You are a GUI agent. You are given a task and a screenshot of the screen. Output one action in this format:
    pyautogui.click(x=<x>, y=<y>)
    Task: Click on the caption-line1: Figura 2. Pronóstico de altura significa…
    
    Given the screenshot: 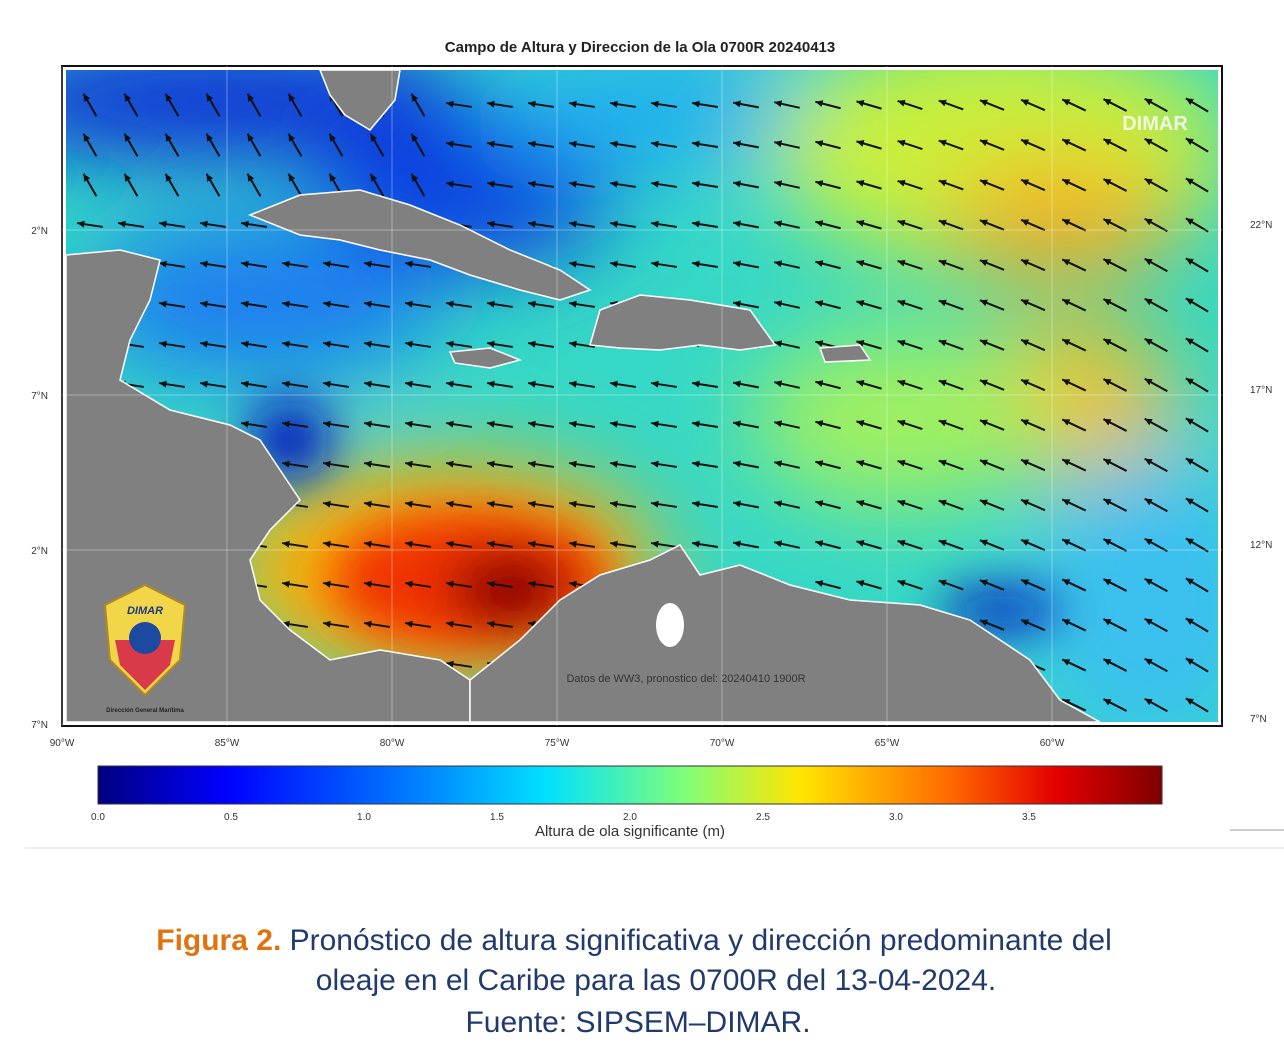 What is the action you would take?
    pyautogui.click(x=634, y=940)
    